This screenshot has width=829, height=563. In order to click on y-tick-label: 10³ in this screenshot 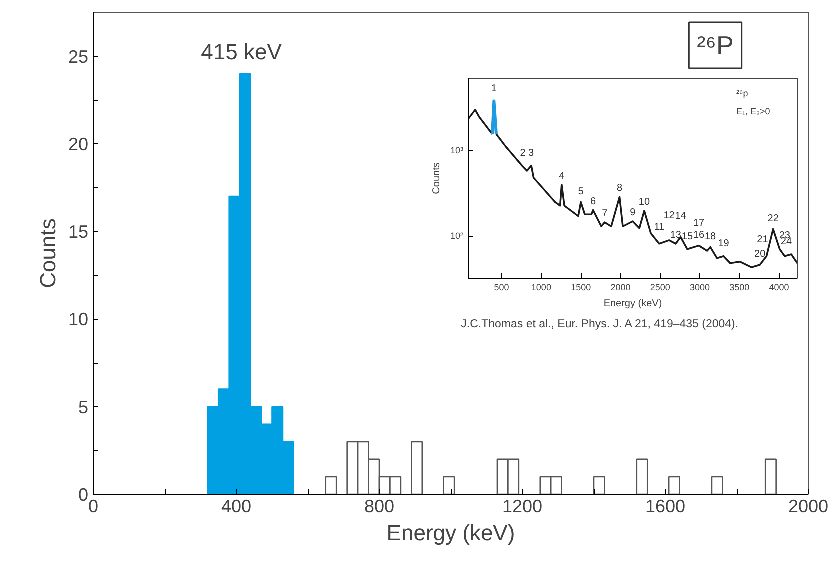, I will do `click(457, 150)`.